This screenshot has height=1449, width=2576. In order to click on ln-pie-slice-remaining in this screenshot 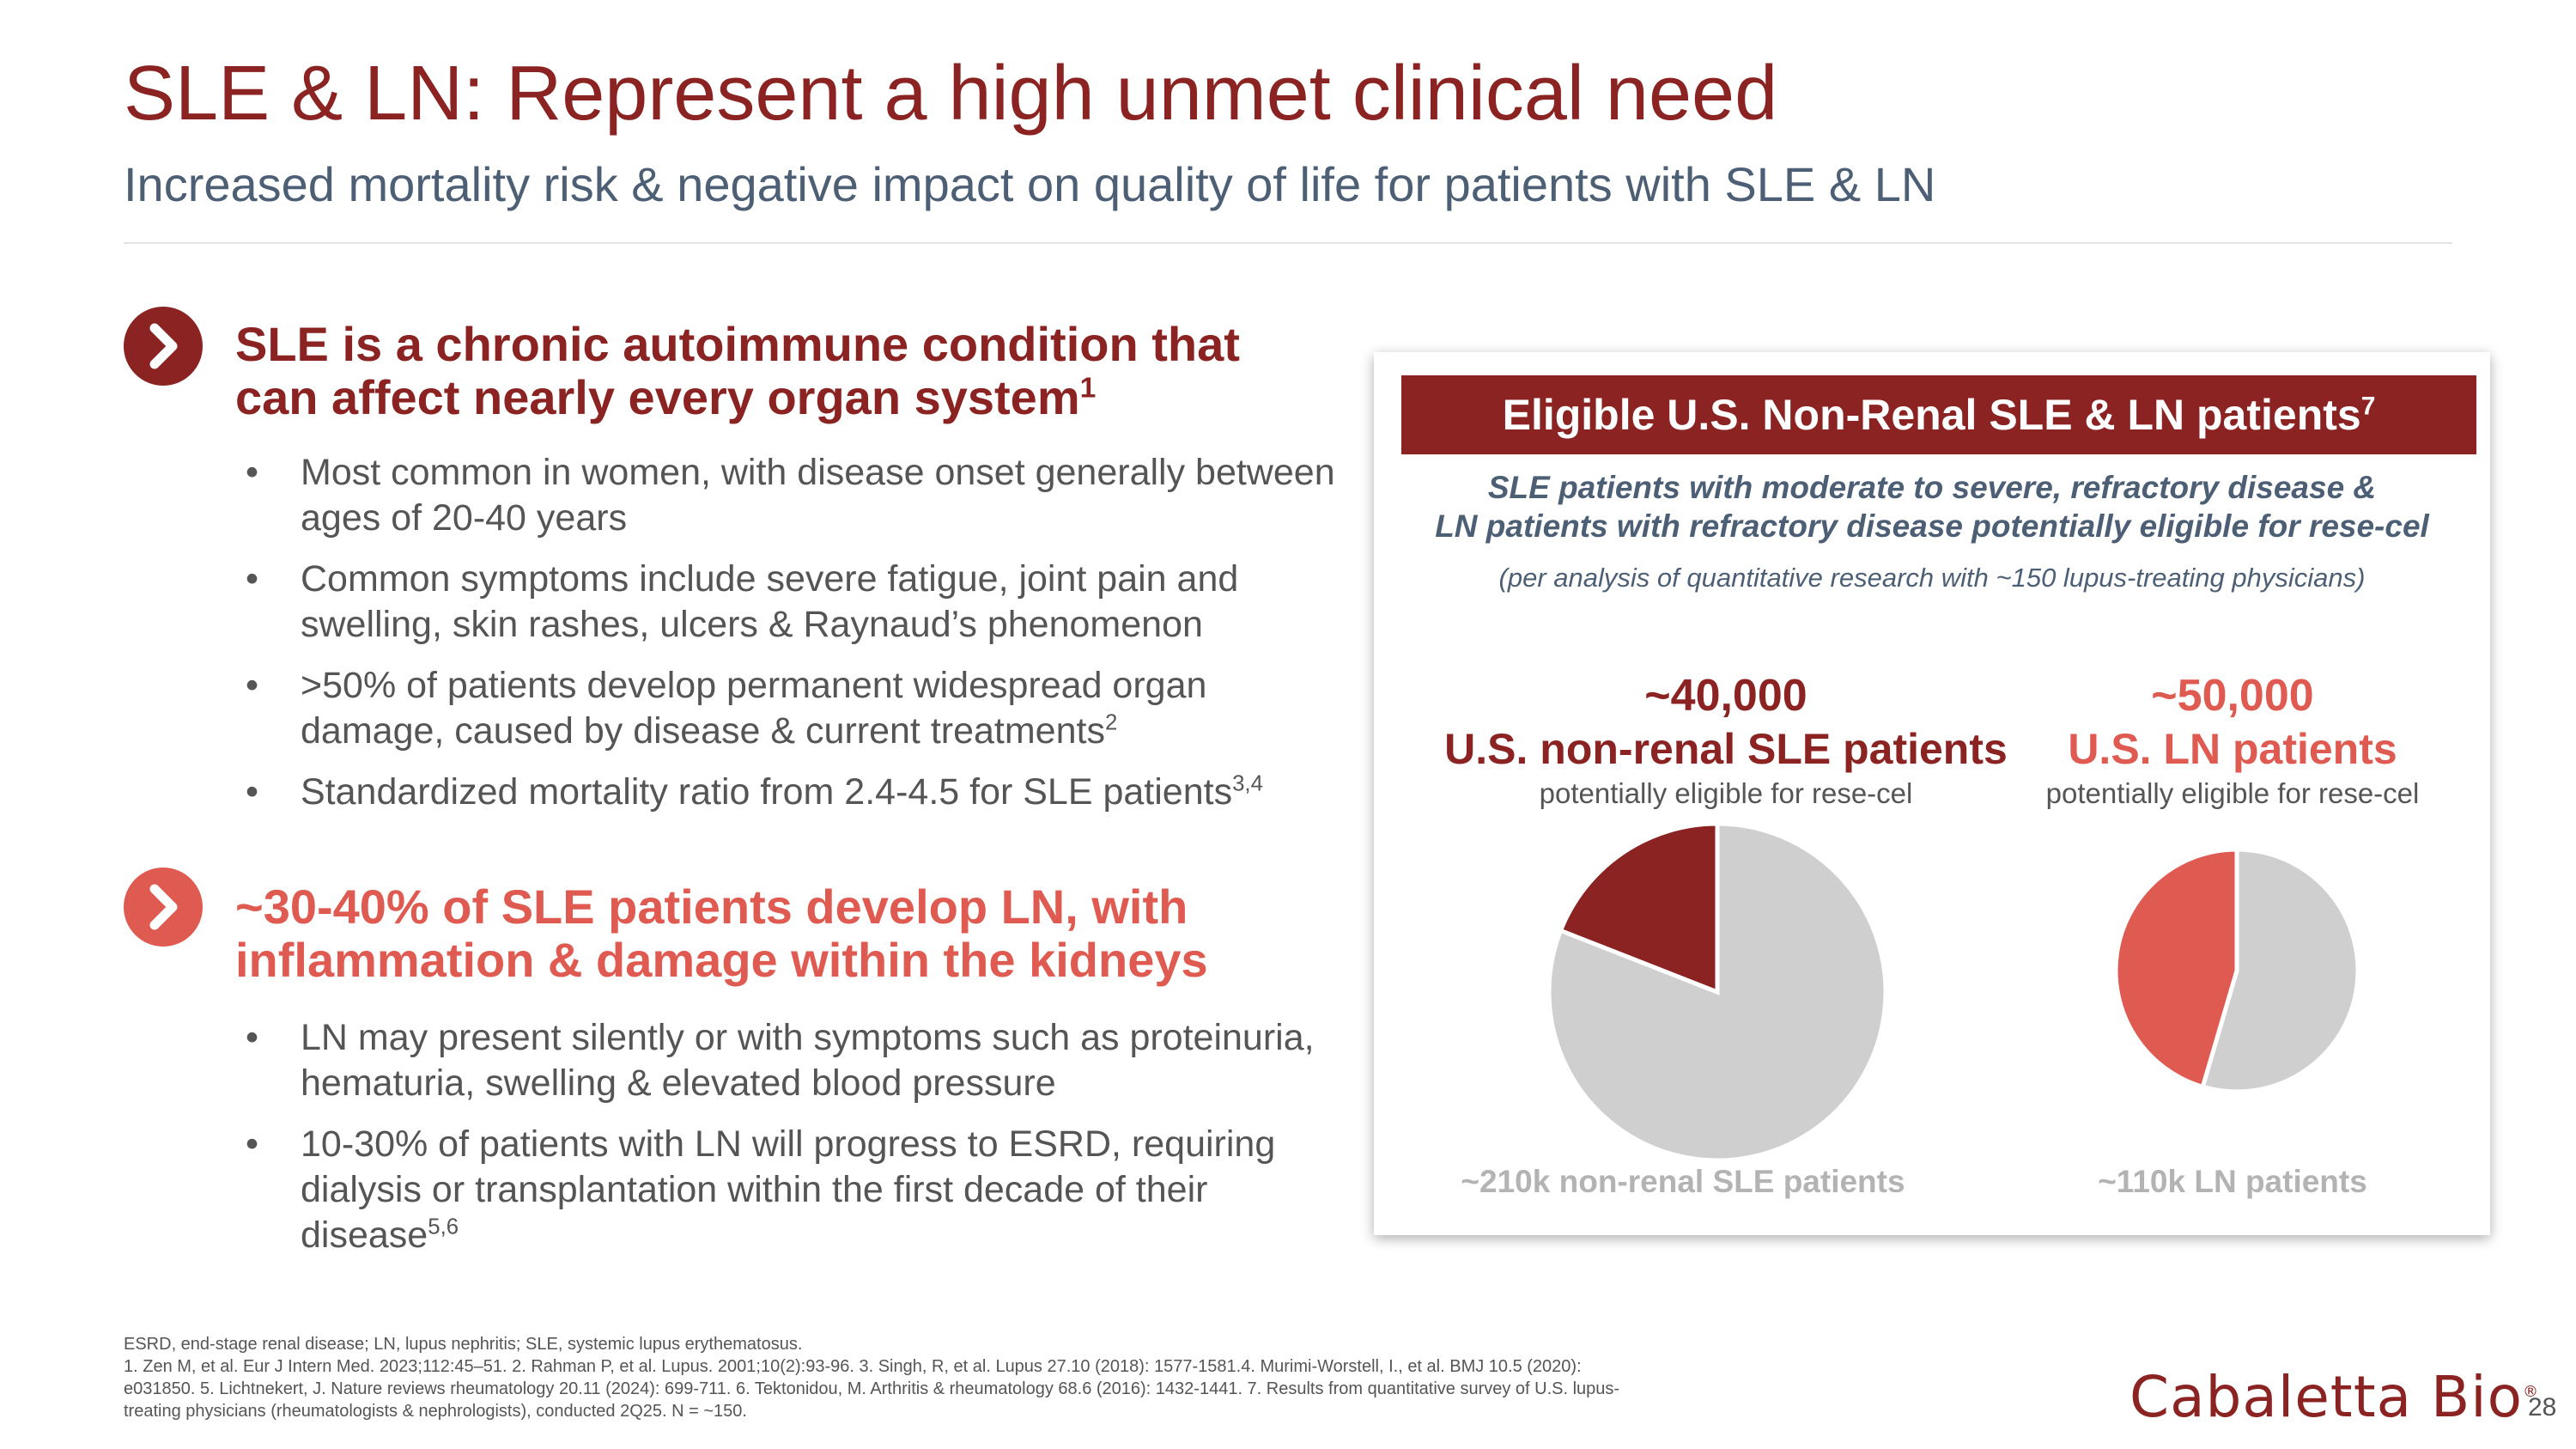, I will do `click(2280, 970)`.